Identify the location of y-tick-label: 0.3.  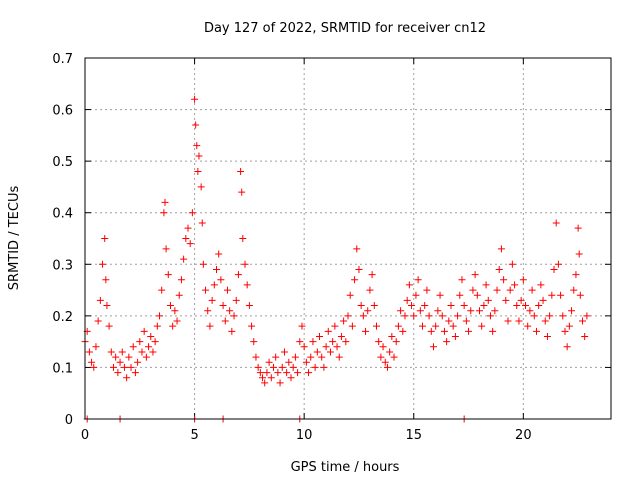
(62, 265).